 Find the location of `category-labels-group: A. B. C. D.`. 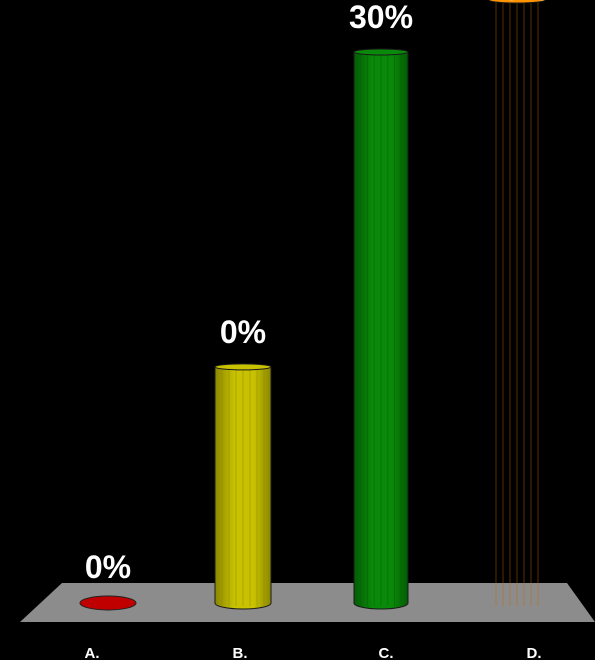

category-labels-group: A. B. C. D. is located at coordinates (313, 652).